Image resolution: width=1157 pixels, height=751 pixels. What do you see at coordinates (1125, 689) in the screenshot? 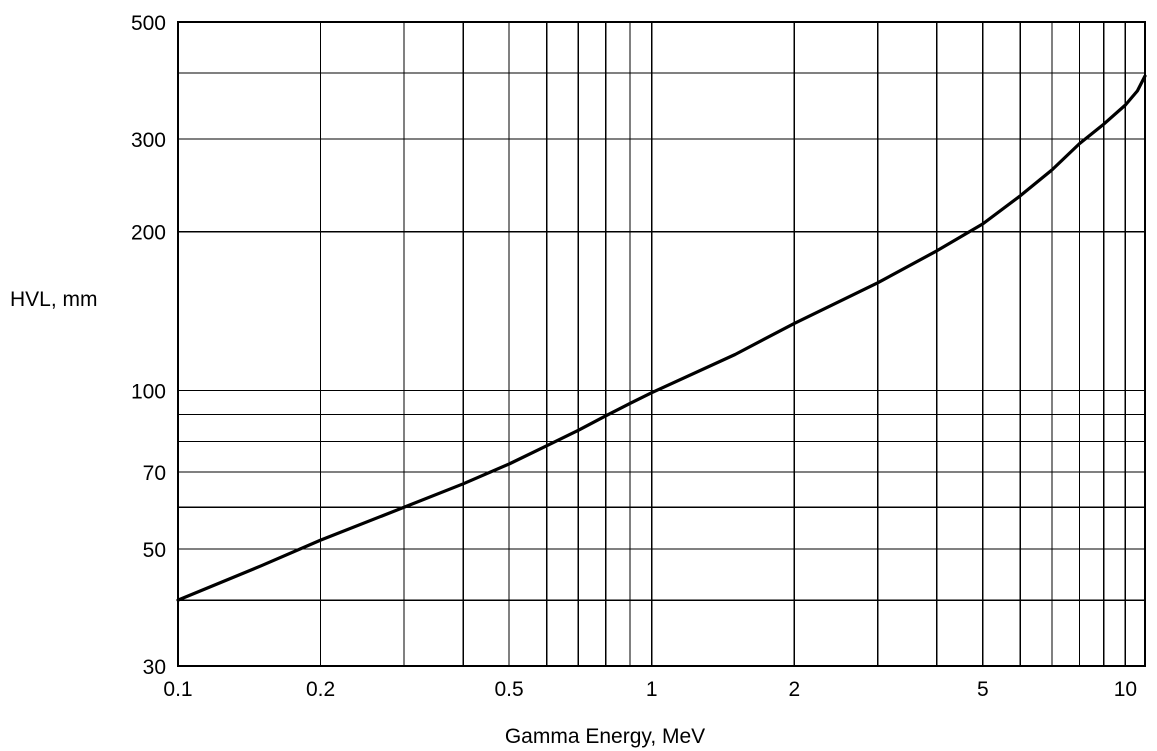
I see `x-tick-label: 10` at bounding box center [1125, 689].